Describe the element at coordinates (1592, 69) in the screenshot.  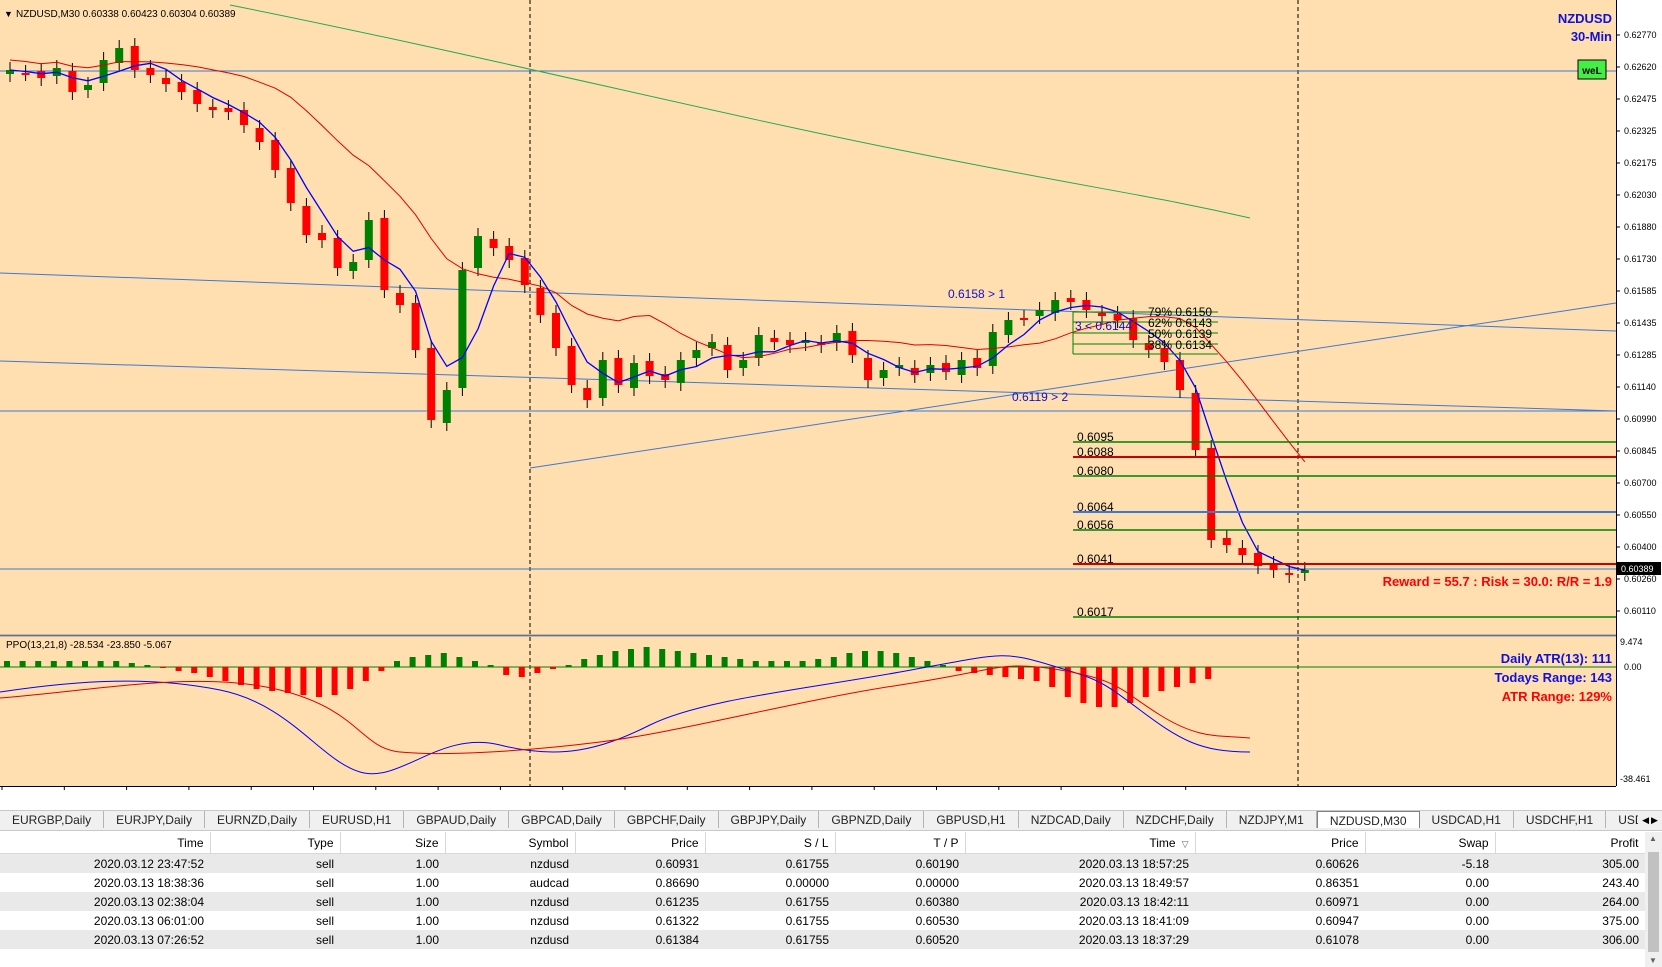
I see `wel-badge` at that location.